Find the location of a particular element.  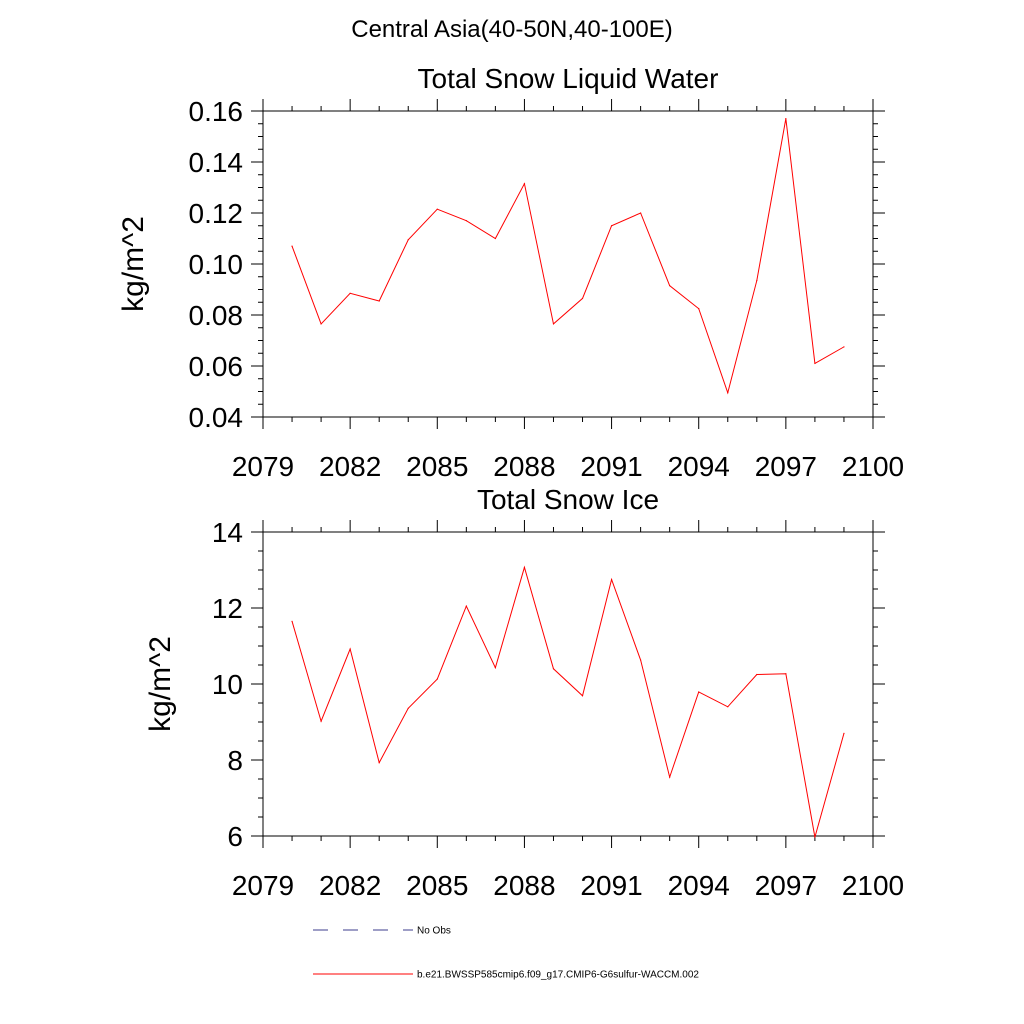

y-tick-label: 14 is located at coordinates (227, 532).